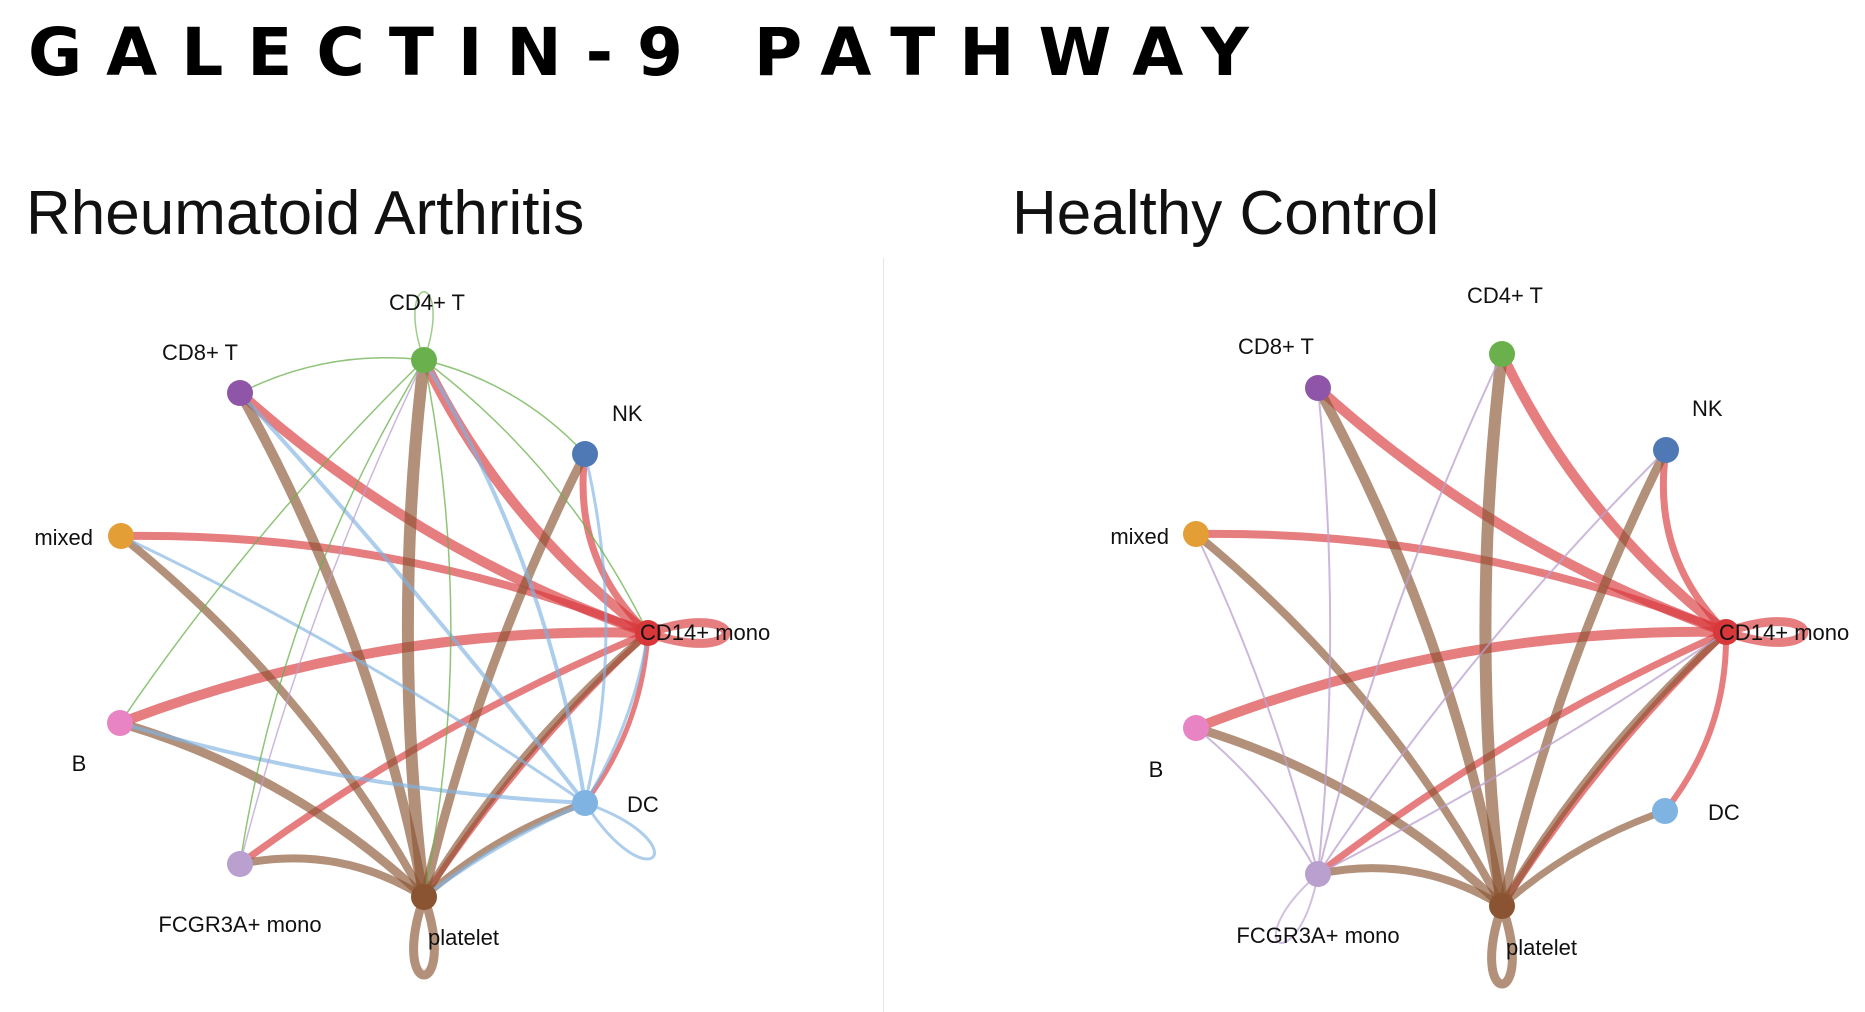 The width and height of the screenshot is (1865, 1012). I want to click on node-ra-nk, so click(585, 454).